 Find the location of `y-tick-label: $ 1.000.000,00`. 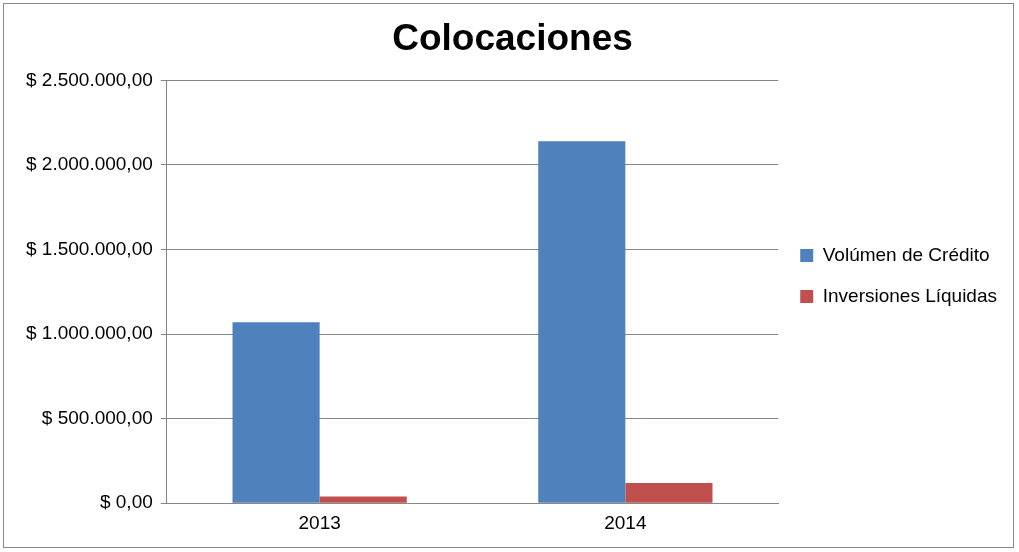

y-tick-label: $ 1.000.000,00 is located at coordinates (89, 333).